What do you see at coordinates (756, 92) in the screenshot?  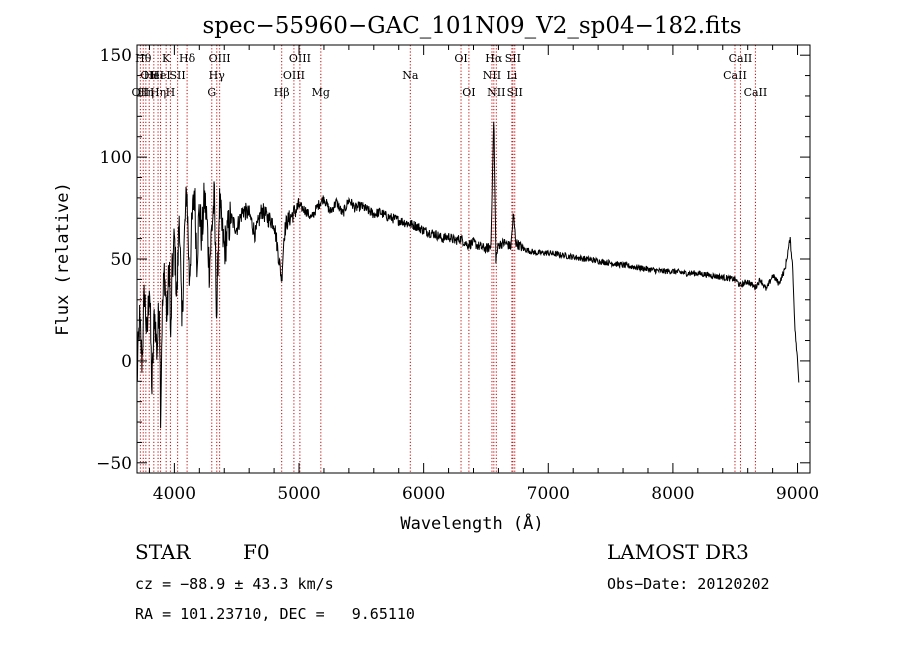 I see `line-label-29: CaII` at bounding box center [756, 92].